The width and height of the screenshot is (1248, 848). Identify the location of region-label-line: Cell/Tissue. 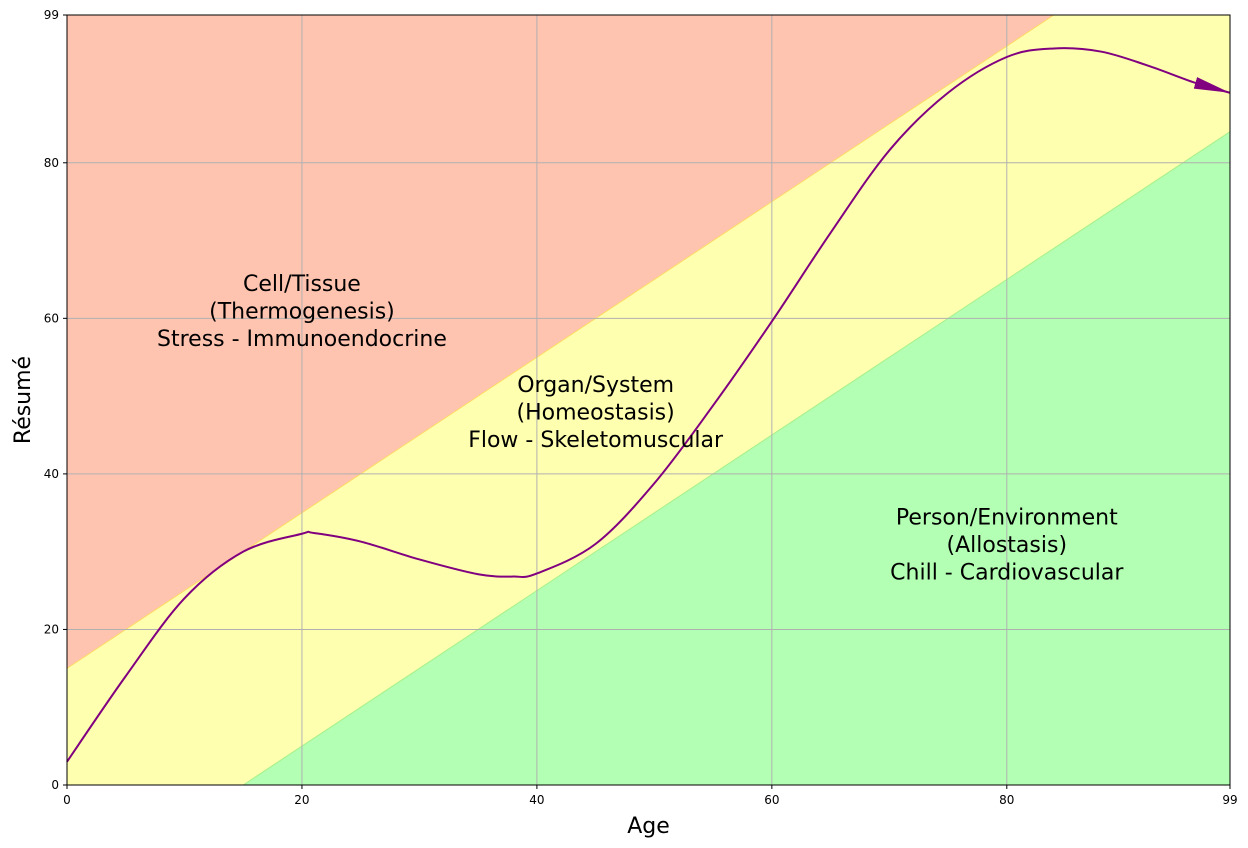
(302, 284).